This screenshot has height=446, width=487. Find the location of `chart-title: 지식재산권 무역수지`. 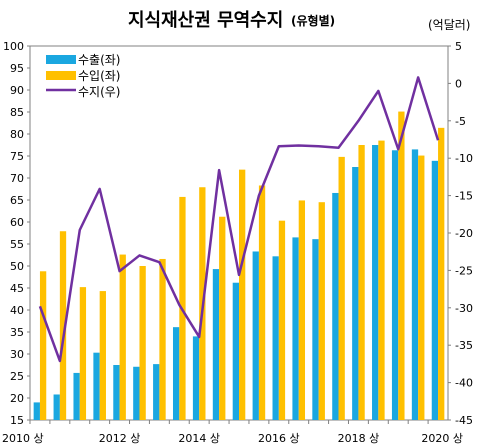

chart-title: 지식재산권 무역수지 is located at coordinates (205, 20).